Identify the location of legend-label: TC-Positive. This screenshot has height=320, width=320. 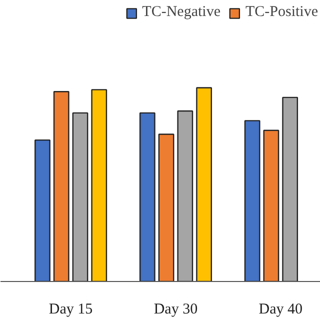
(281, 12).